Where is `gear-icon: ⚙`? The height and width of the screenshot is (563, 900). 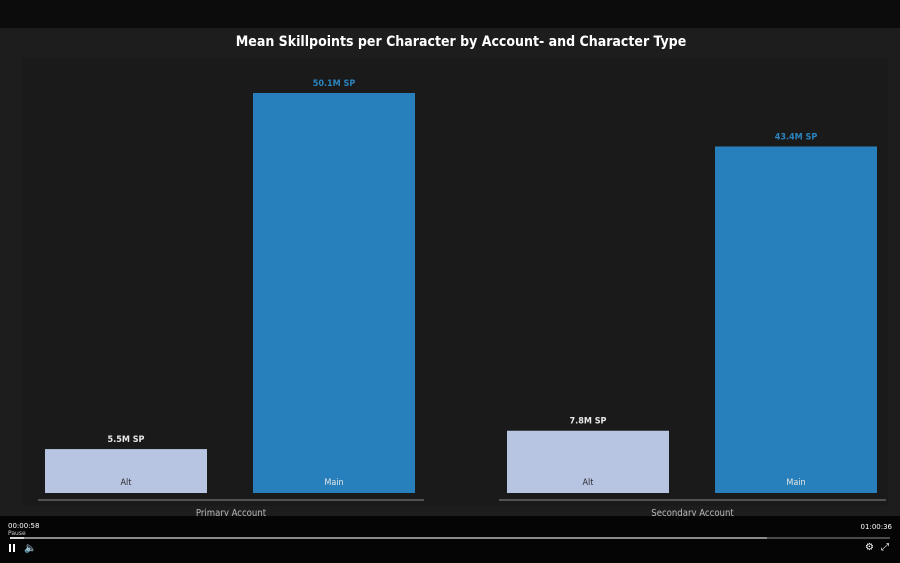
gear-icon: ⚙ is located at coordinates (869, 547).